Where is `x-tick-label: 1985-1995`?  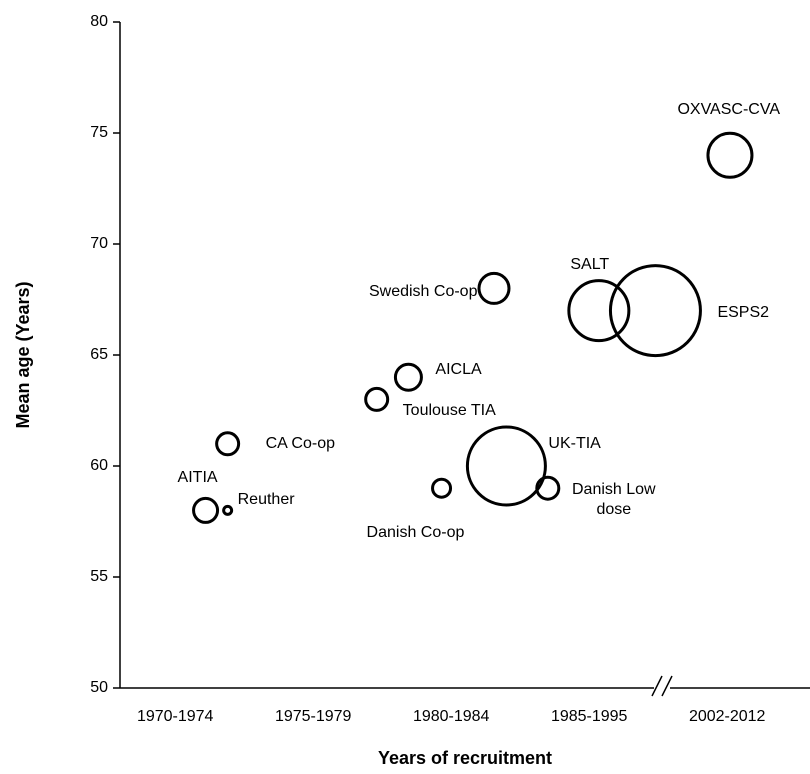
x-tick-label: 1985-1995 is located at coordinates (589, 716).